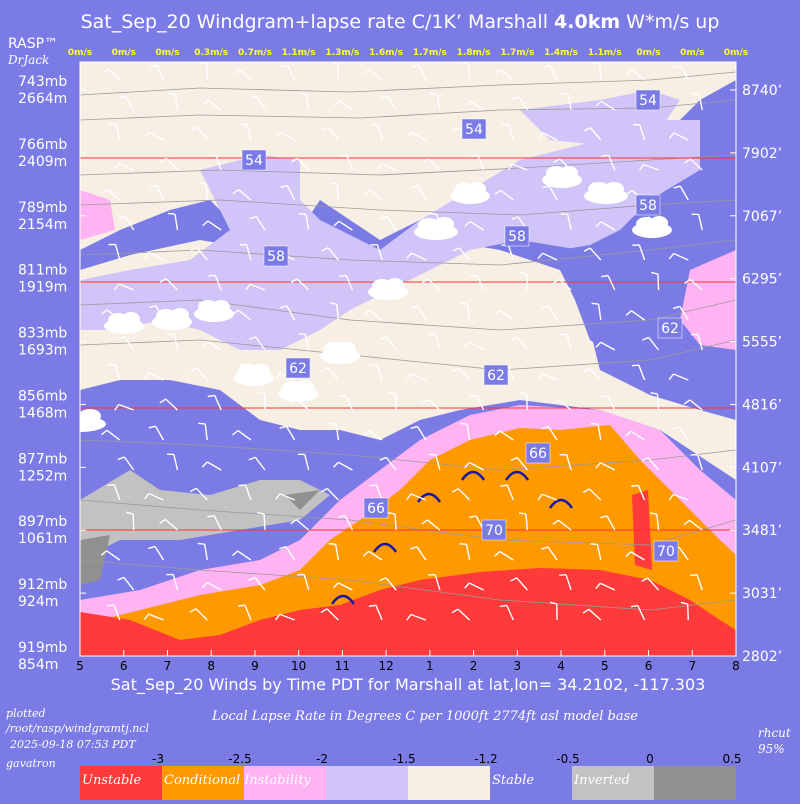  What do you see at coordinates (42, 396) in the screenshot?
I see `pressure-label: 856mb` at bounding box center [42, 396].